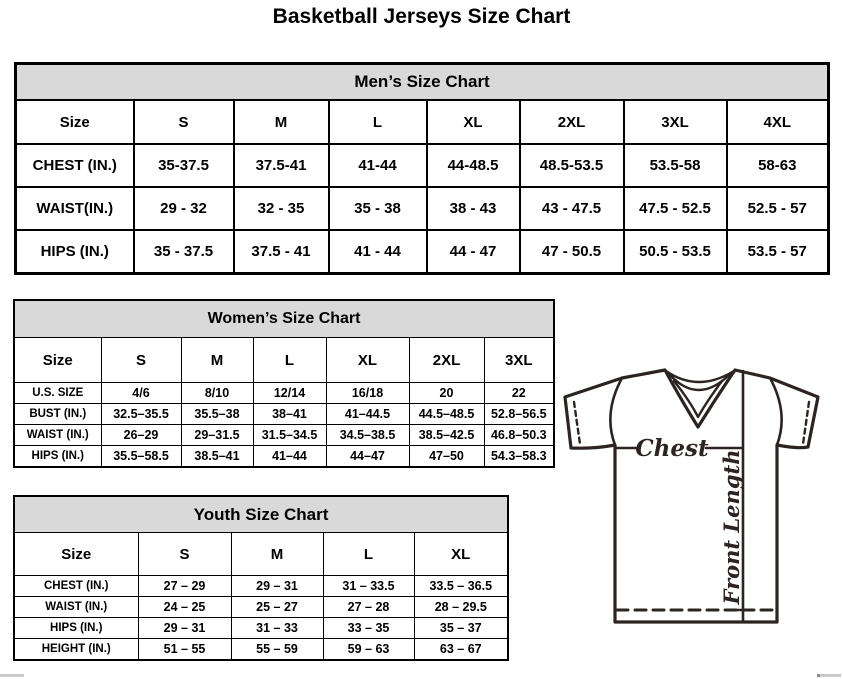 This screenshot has width=843, height=679. I want to click on youth_table-row: HEIGHT (IN.) 51 – 55 55 – 59 59 – 63 63 – 67, so click(261, 649).